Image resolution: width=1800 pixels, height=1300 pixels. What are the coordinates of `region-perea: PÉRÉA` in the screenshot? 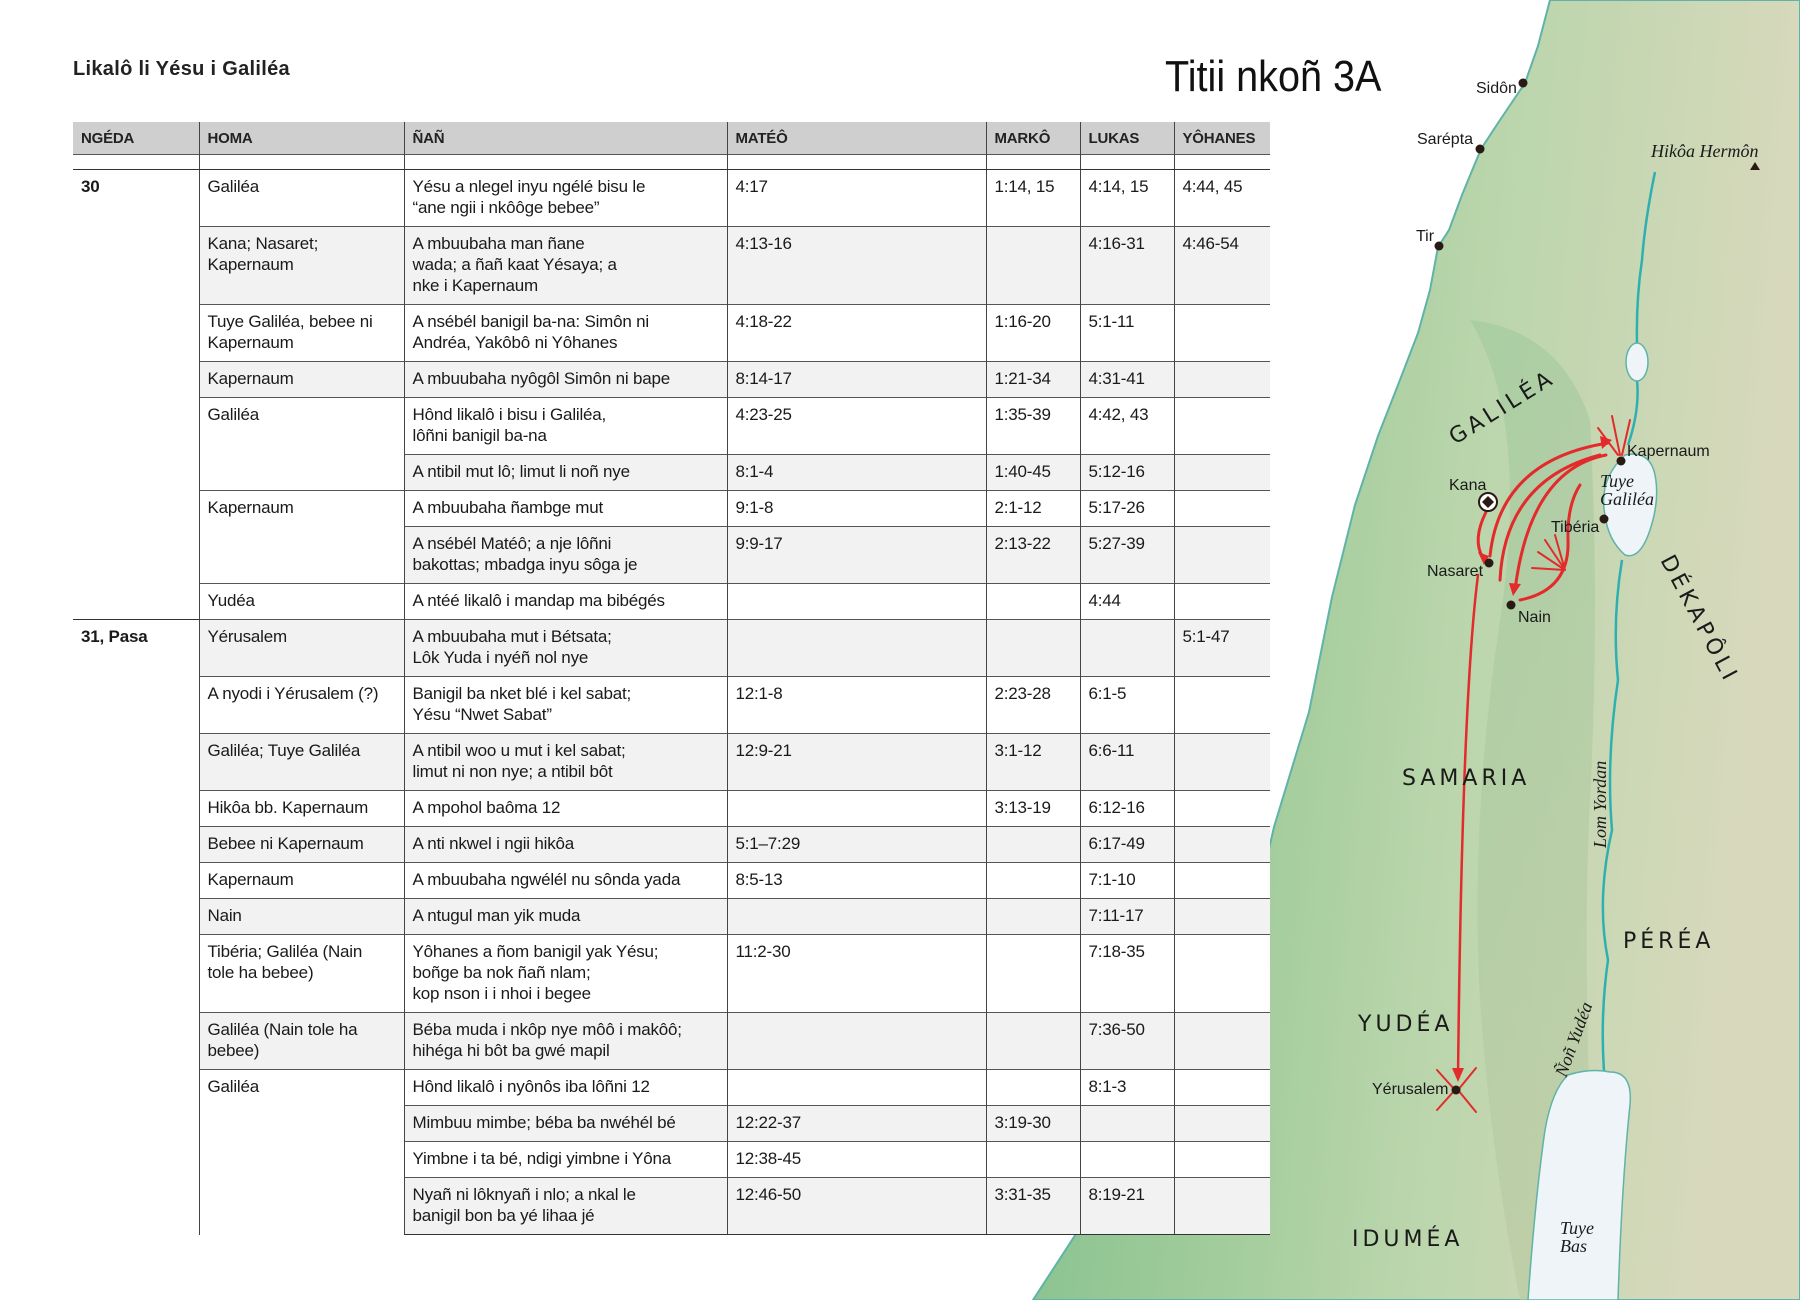 It's located at (1668, 941).